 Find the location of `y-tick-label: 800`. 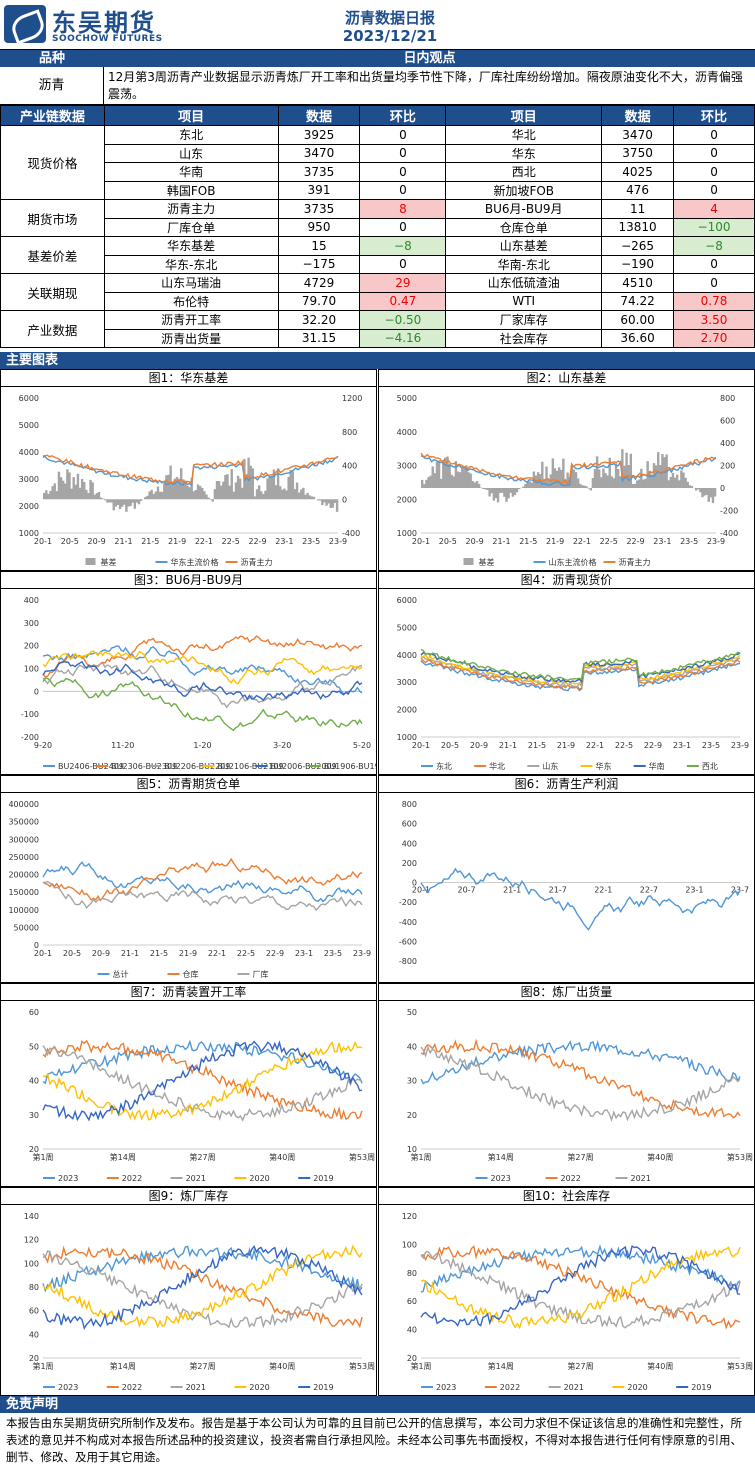

y-tick-label: 800 is located at coordinates (409, 804).